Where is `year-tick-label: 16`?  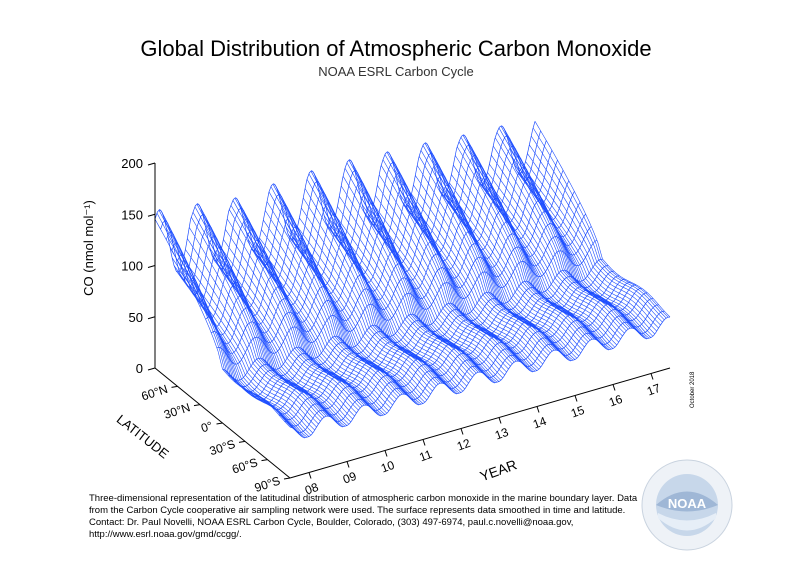 year-tick-label: 16 is located at coordinates (616, 401).